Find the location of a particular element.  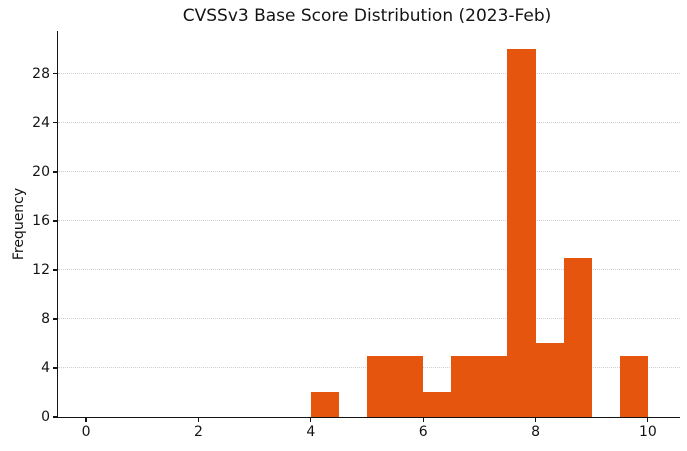

y-tick-label: 8 is located at coordinates (45, 318).